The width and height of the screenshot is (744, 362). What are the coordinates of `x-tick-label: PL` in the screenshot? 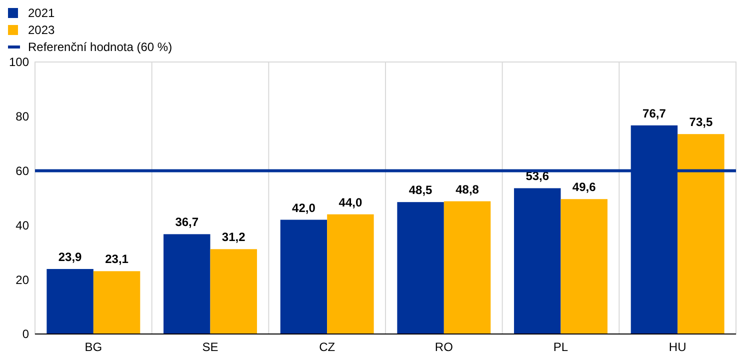 It's located at (560, 347).